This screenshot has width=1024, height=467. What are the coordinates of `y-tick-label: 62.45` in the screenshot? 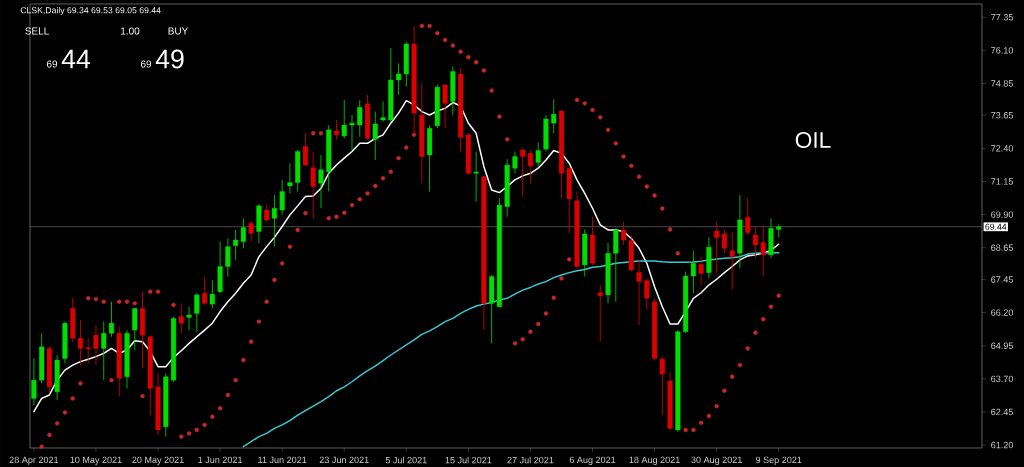 It's located at (1002, 412).